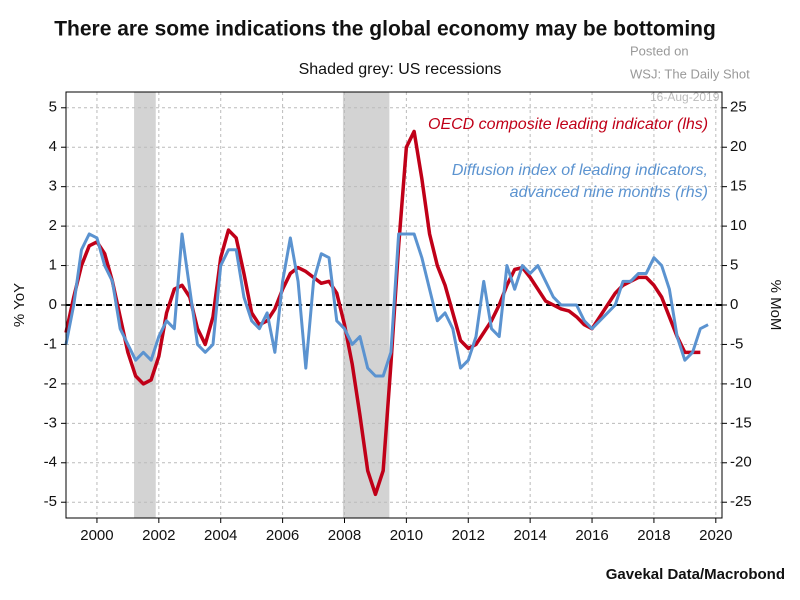  I want to click on y2-tick-label: 25, so click(738, 107).